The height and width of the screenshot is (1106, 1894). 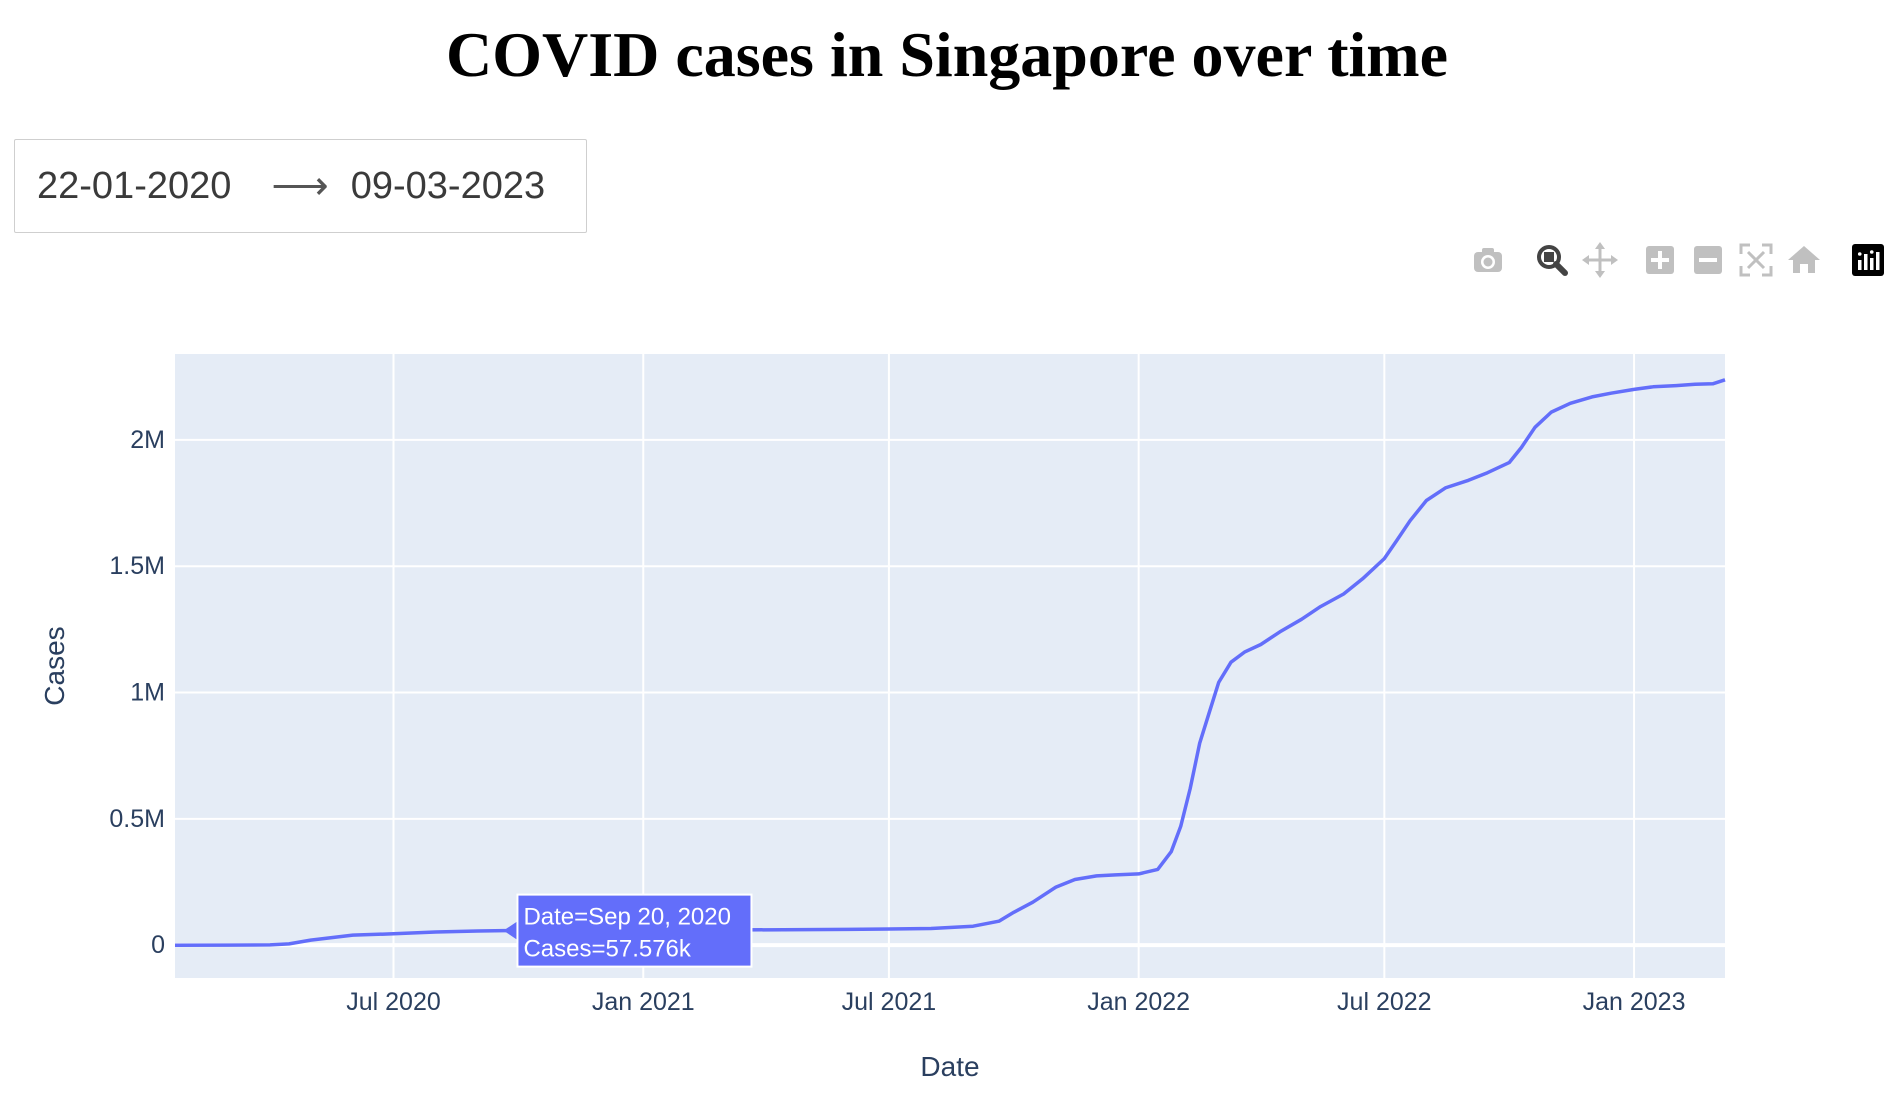 I want to click on hover-tooltip: Date=Sep 20, 2020 Cases=57.576k, so click(x=628, y=930).